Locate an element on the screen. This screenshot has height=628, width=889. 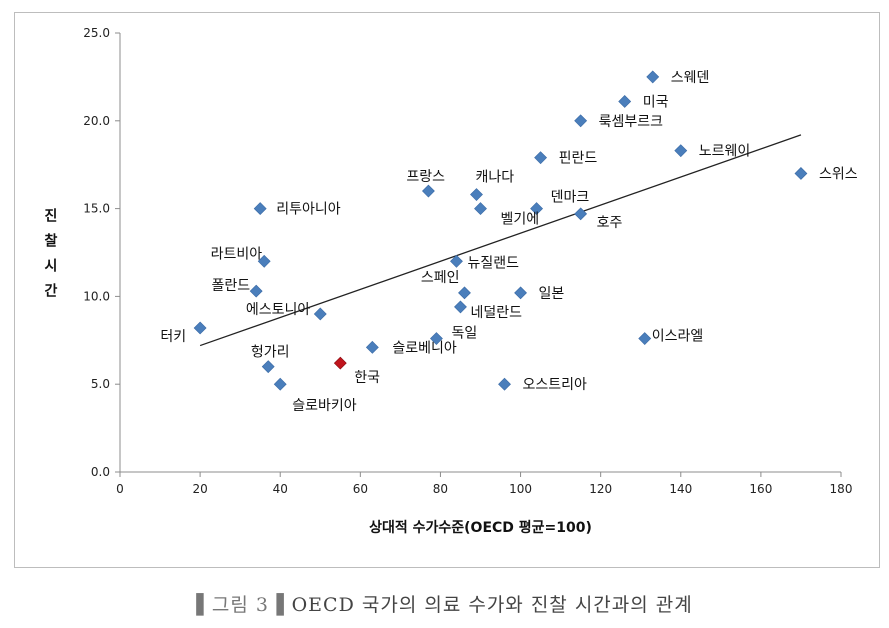
point-label: 헝가리 is located at coordinates (270, 353).